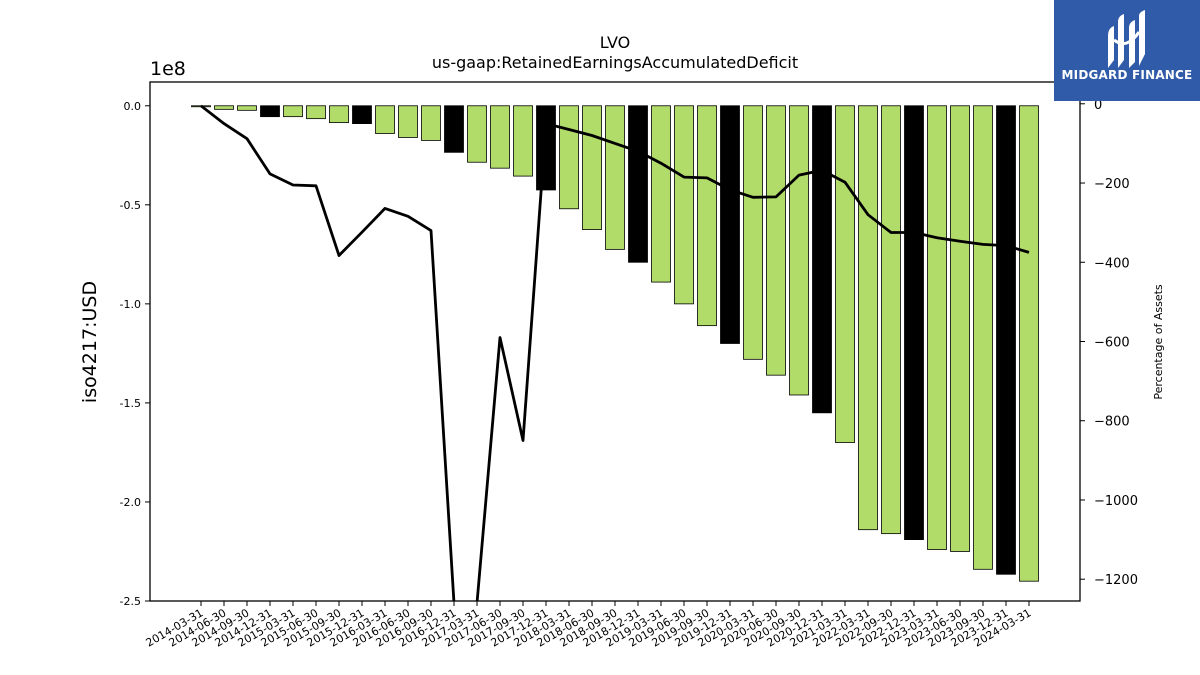 The height and width of the screenshot is (675, 1200). I want to click on y-tick-label: -2.5, so click(130, 601).